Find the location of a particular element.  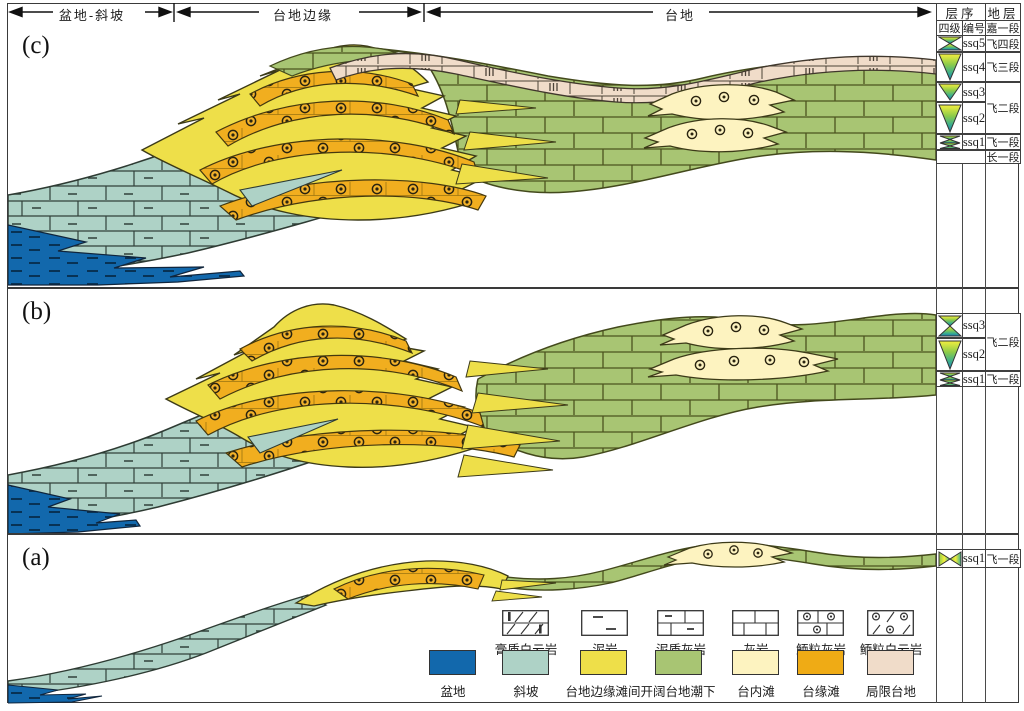

legend-oolitic-limestone-swatch is located at coordinates (820, 625).